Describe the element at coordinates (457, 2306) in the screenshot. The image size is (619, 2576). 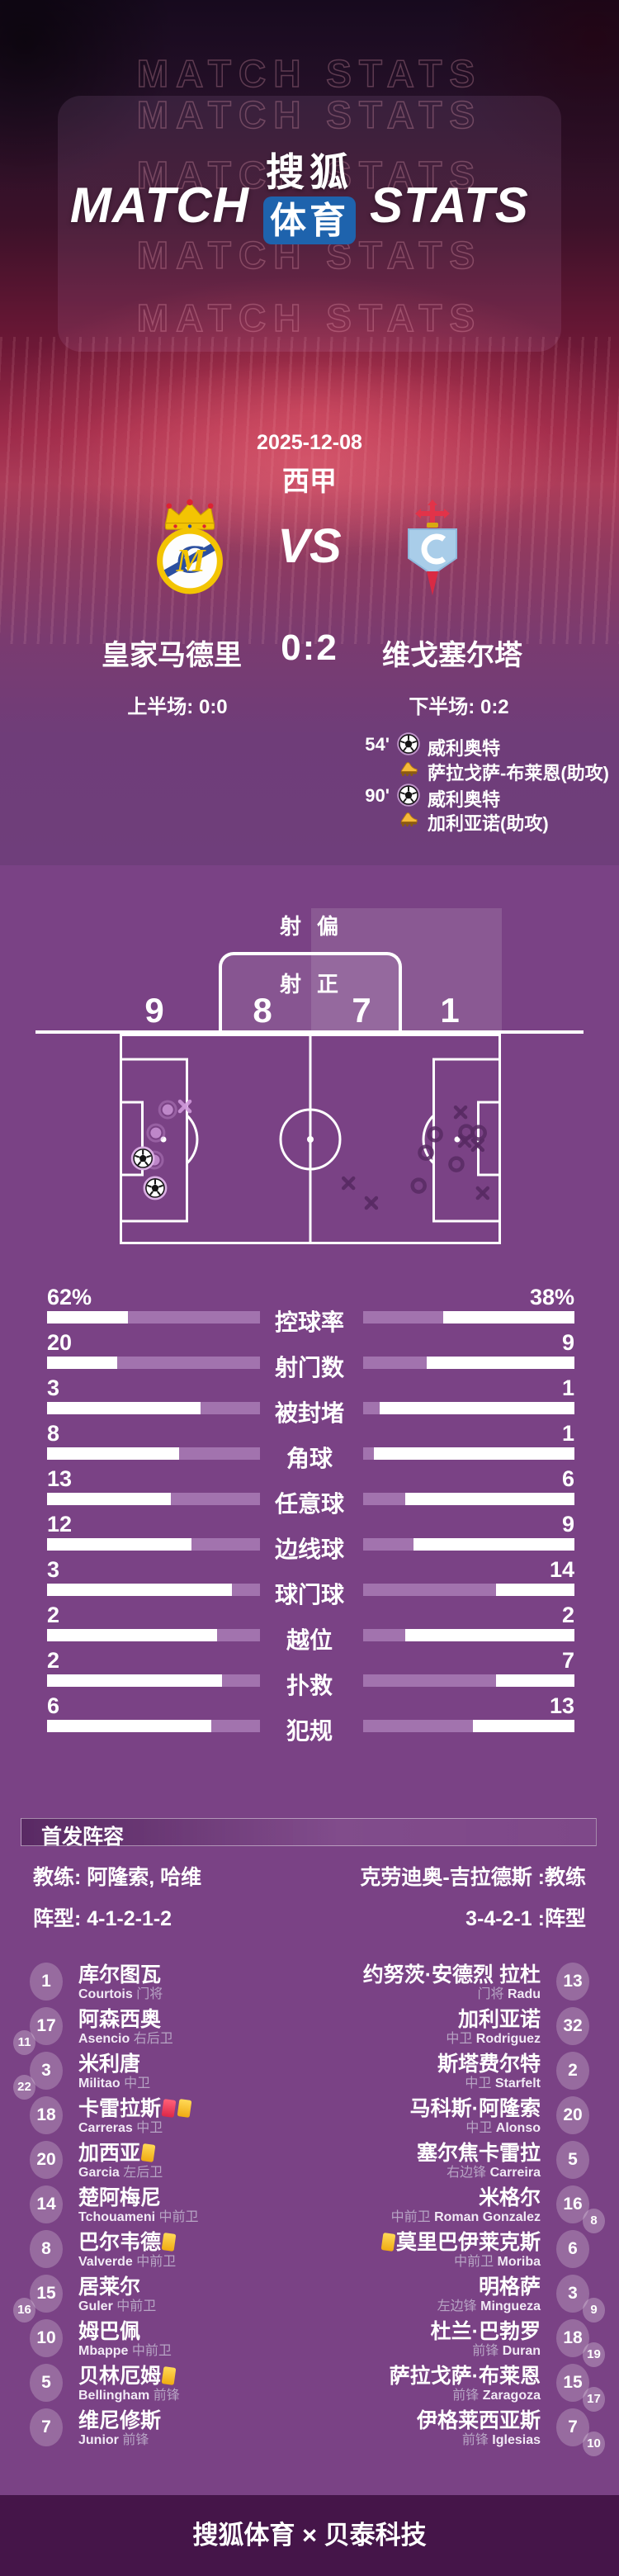
I see `player-position: 左边锋` at that location.